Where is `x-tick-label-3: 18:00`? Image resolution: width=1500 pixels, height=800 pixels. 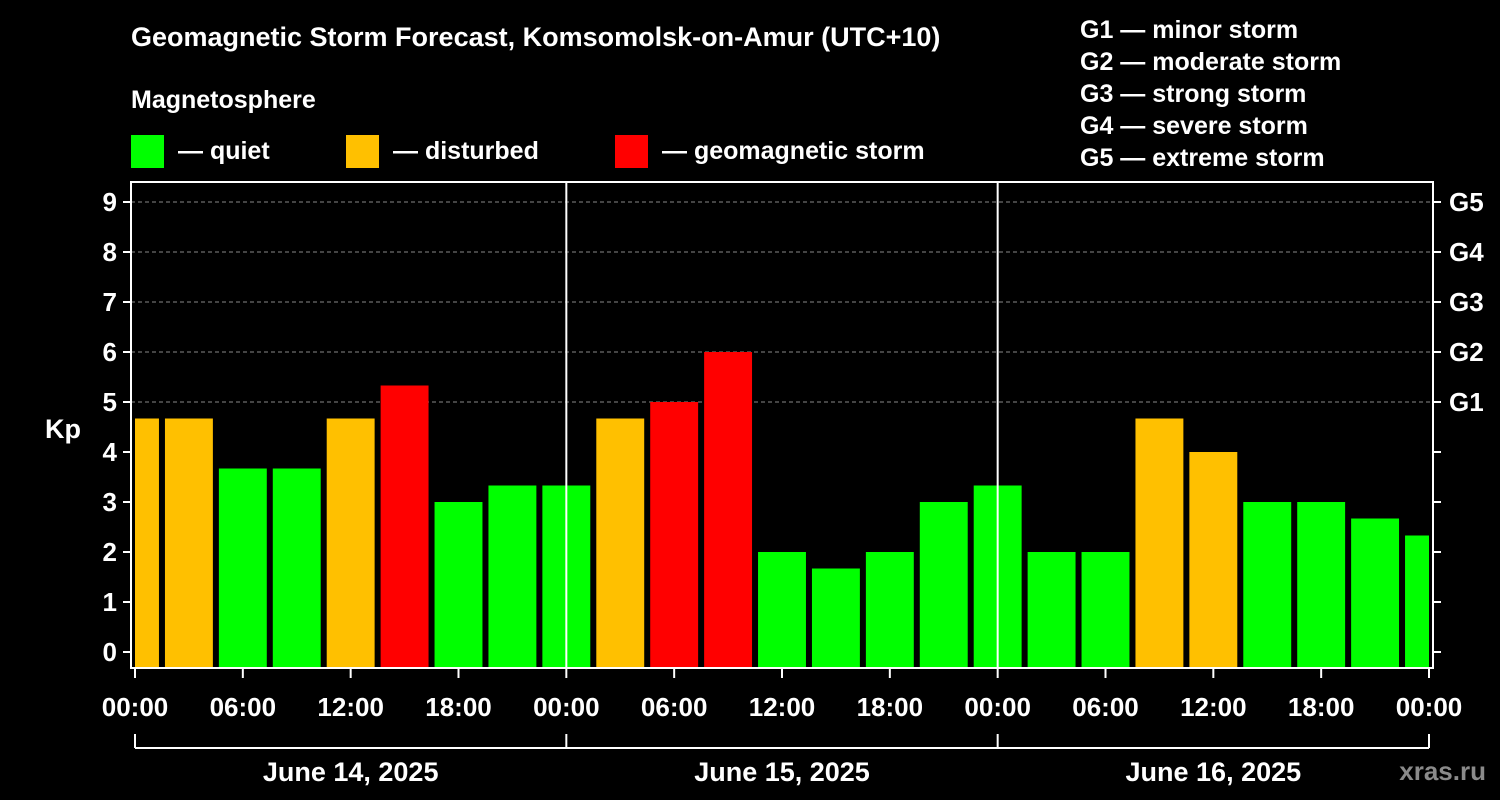 x-tick-label-3: 18:00 is located at coordinates (458, 707).